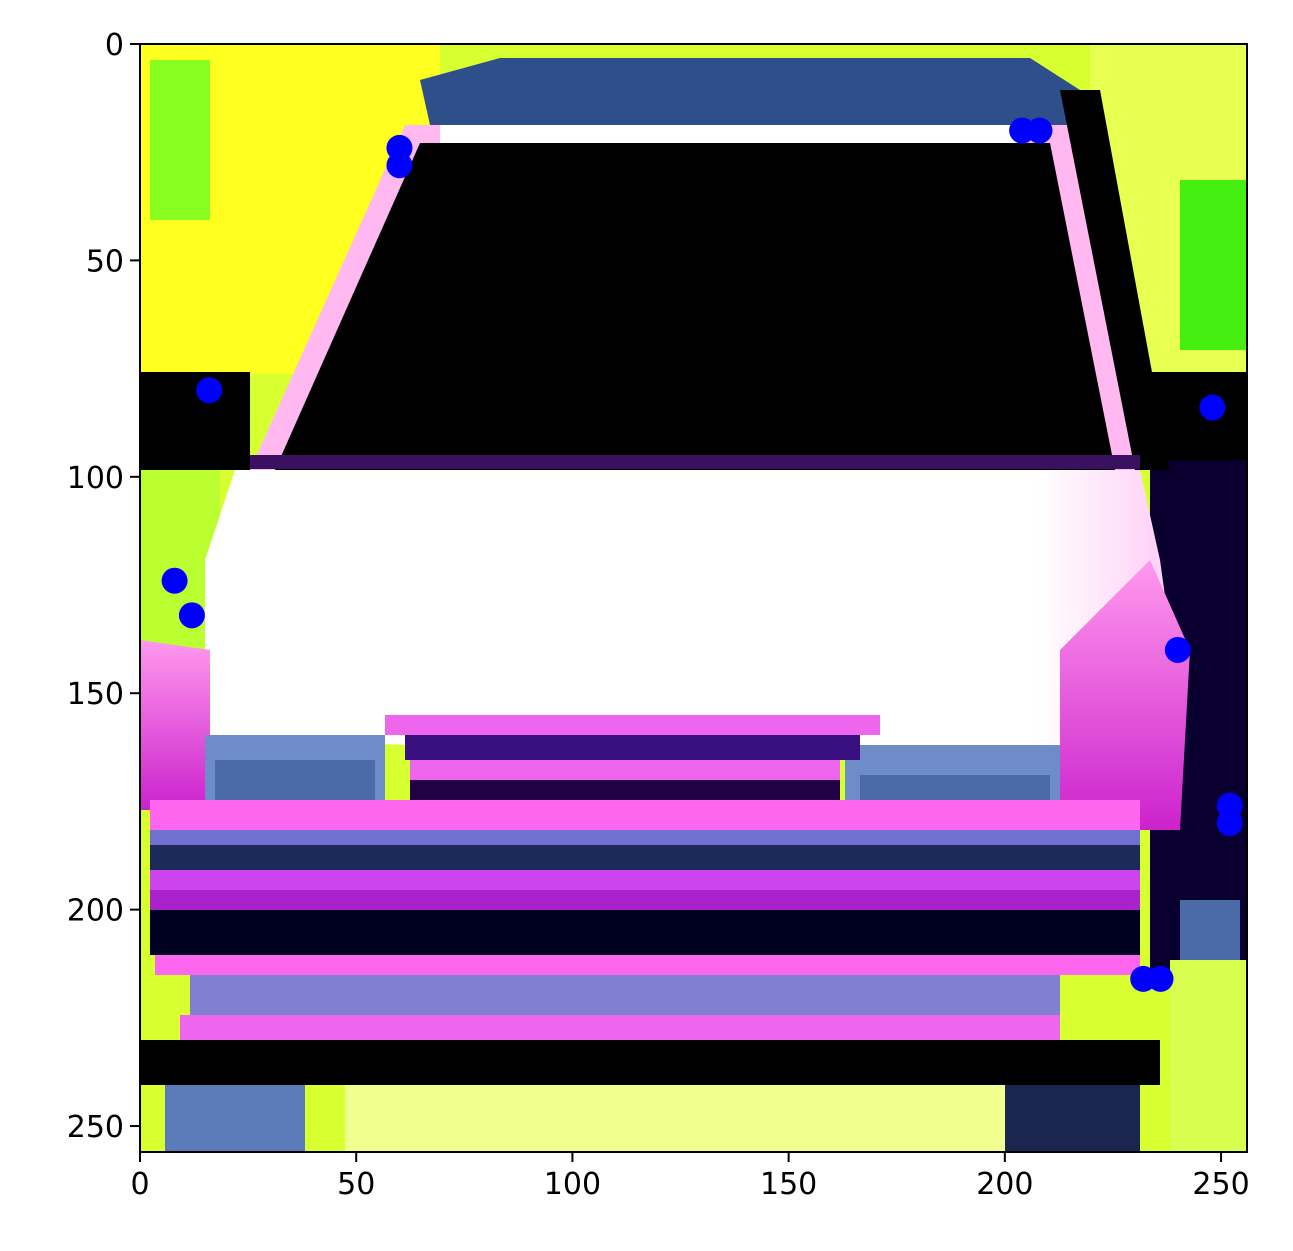 Image resolution: width=1293 pixels, height=1251 pixels. I want to click on y-tick-label: 250, so click(95, 1127).